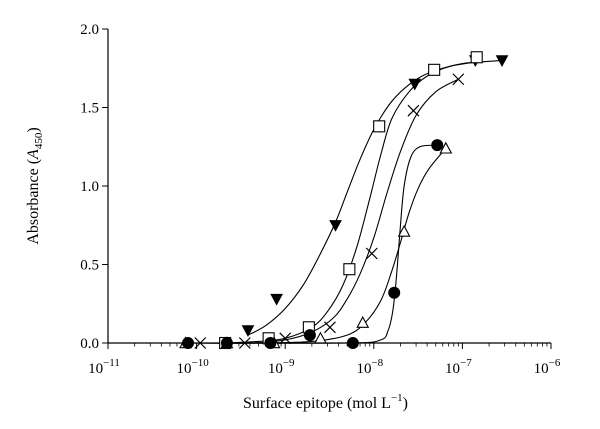 The width and height of the screenshot is (600, 429). I want to click on x-axis-title: Surface epitope (mol L−1), so click(325, 402).